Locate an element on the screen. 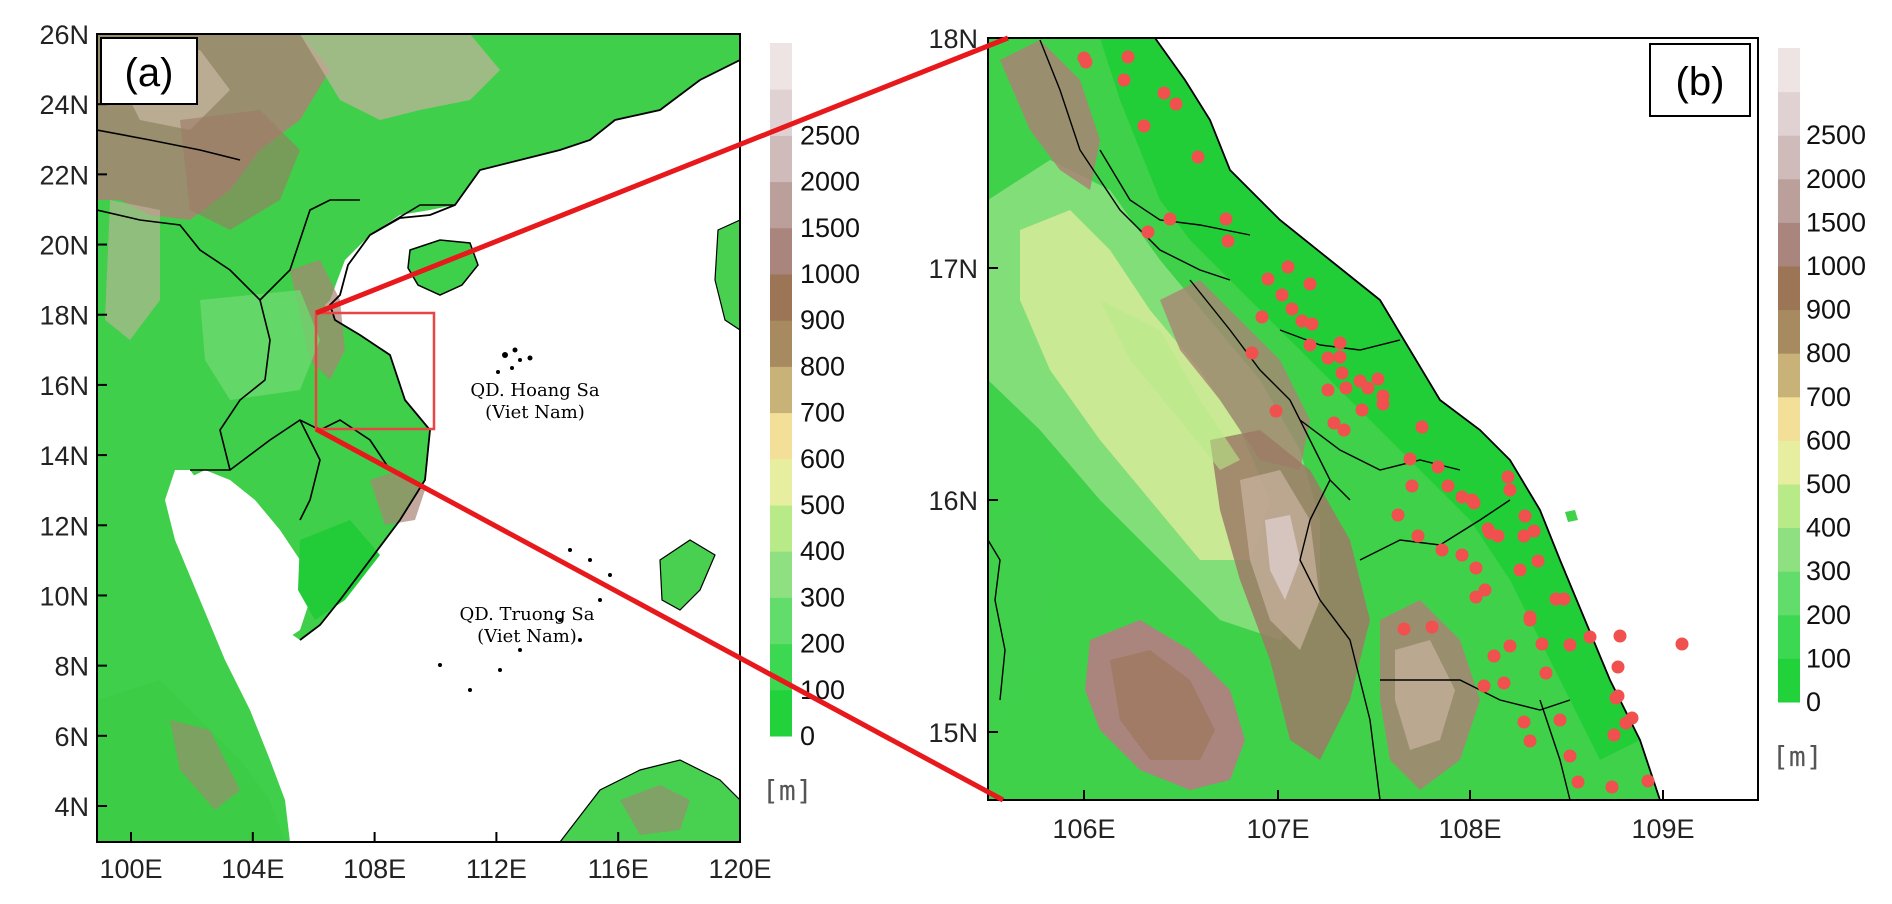 This screenshot has height=904, width=1892. panel-a-lat-label: 22N is located at coordinates (64, 175).